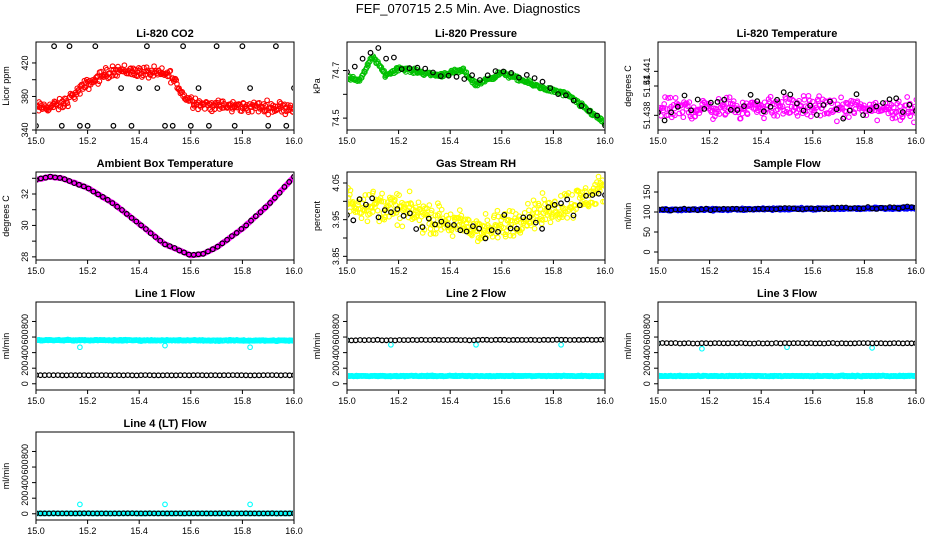 Image resolution: width=936 pixels, height=540 pixels. I want to click on plot-frame, so click(476, 216).